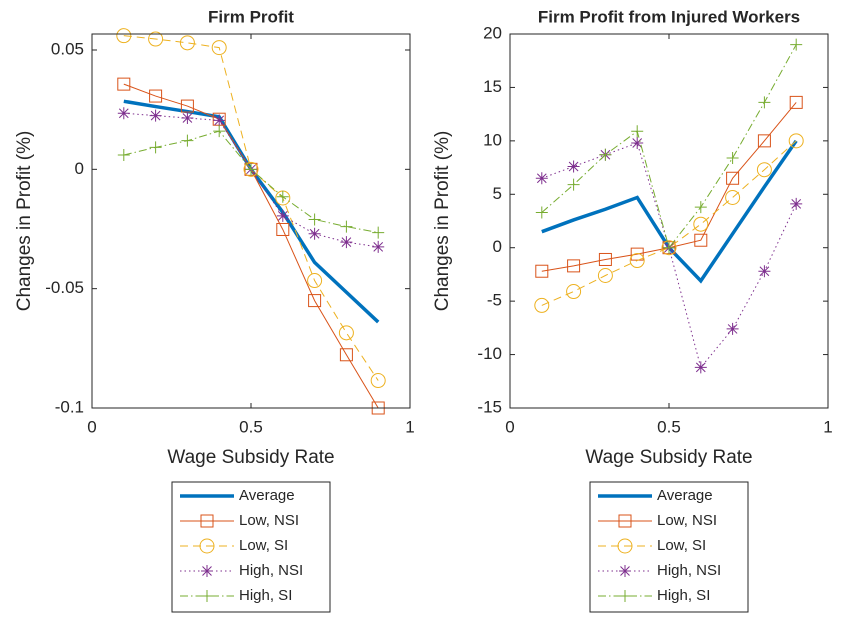 The width and height of the screenshot is (846, 617). Describe the element at coordinates (67, 48) in the screenshot. I see `y-tick-label: 0.05` at that location.